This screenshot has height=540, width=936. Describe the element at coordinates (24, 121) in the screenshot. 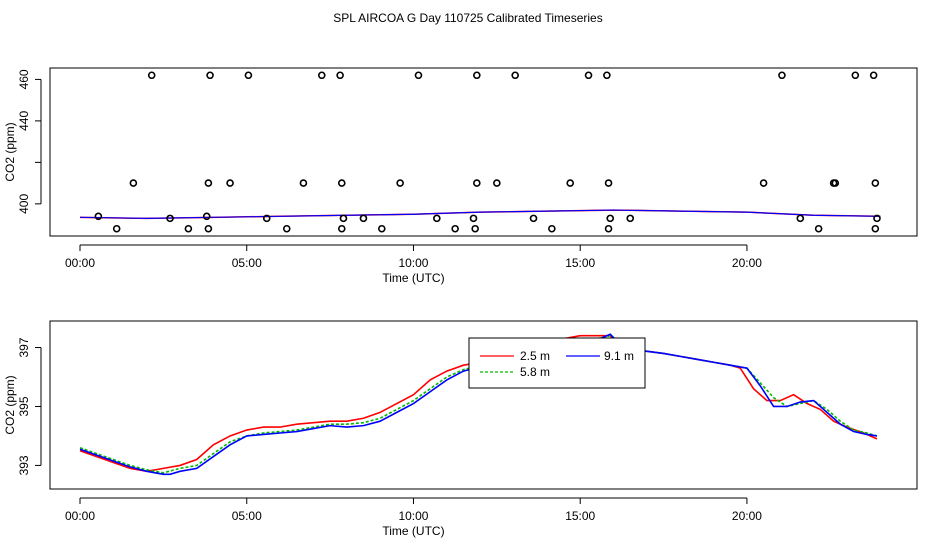

I see `y-tick-label: 440` at that location.